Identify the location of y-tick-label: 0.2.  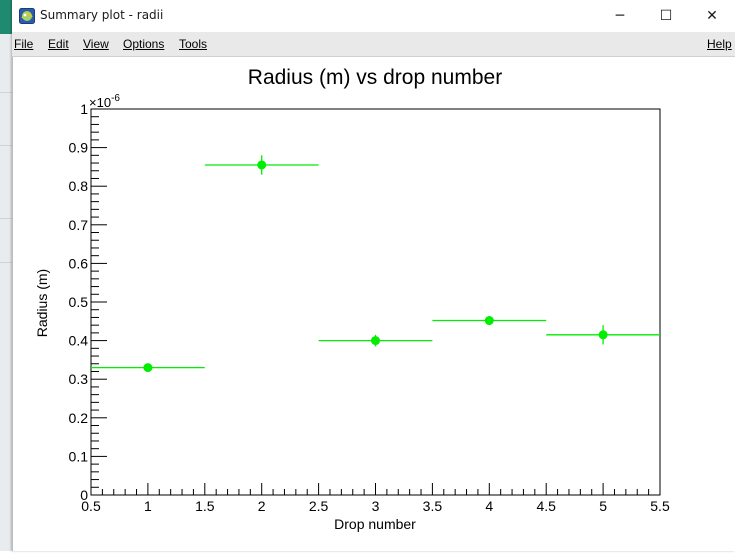
(79, 418).